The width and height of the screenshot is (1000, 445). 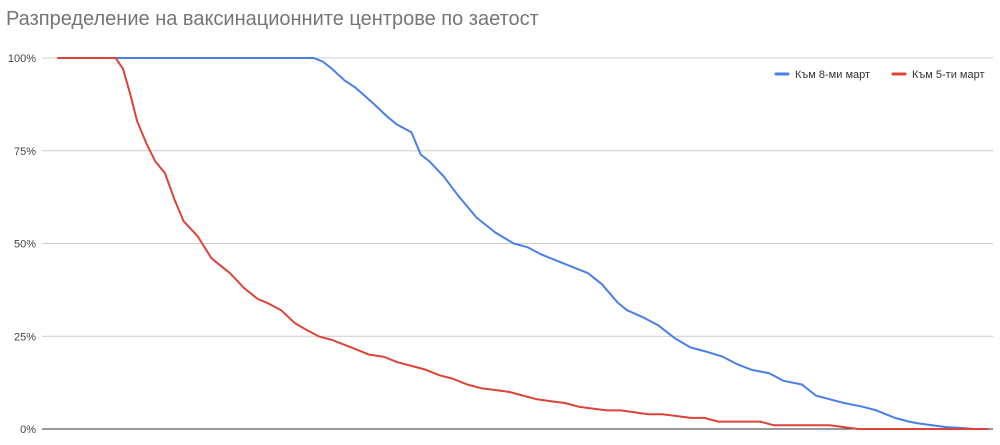 I want to click on y-tick-label-50: 50%, so click(x=25, y=245).